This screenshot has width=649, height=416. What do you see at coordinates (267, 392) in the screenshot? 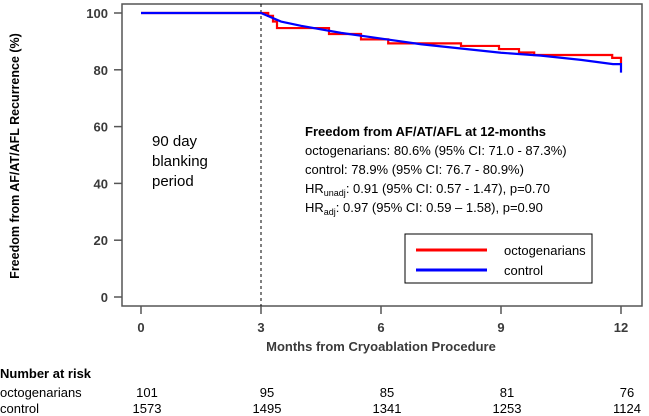
I see `risk-value: 95` at bounding box center [267, 392].